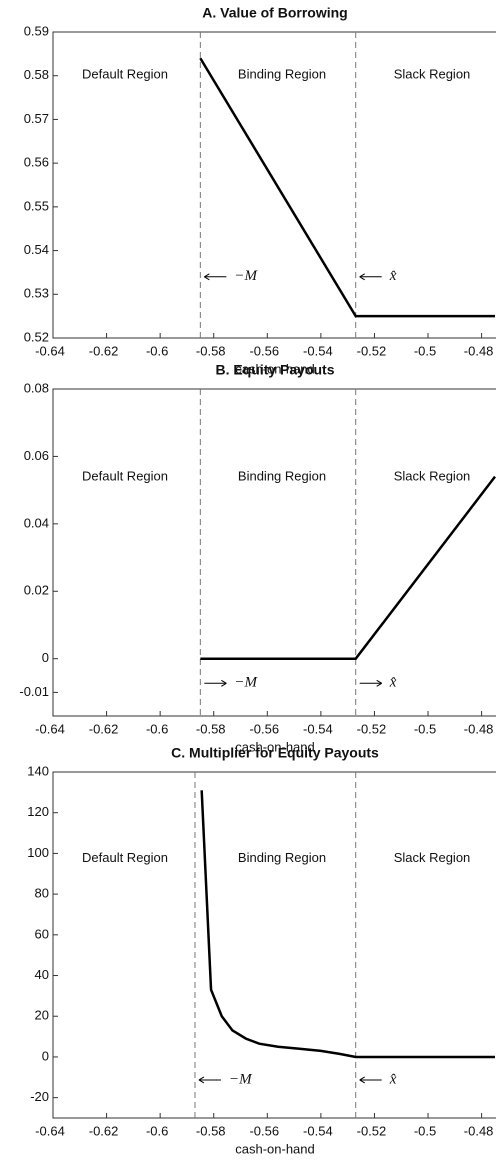 This screenshot has width=496, height=1164. What do you see at coordinates (36, 336) in the screenshot?
I see `y-tick-label: 0.52` at bounding box center [36, 336].